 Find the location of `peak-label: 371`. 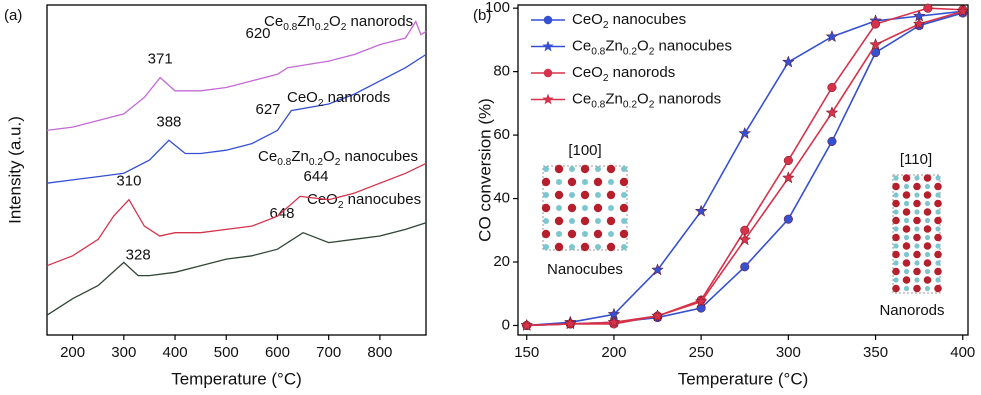

peak-label: 371 is located at coordinates (160, 59).